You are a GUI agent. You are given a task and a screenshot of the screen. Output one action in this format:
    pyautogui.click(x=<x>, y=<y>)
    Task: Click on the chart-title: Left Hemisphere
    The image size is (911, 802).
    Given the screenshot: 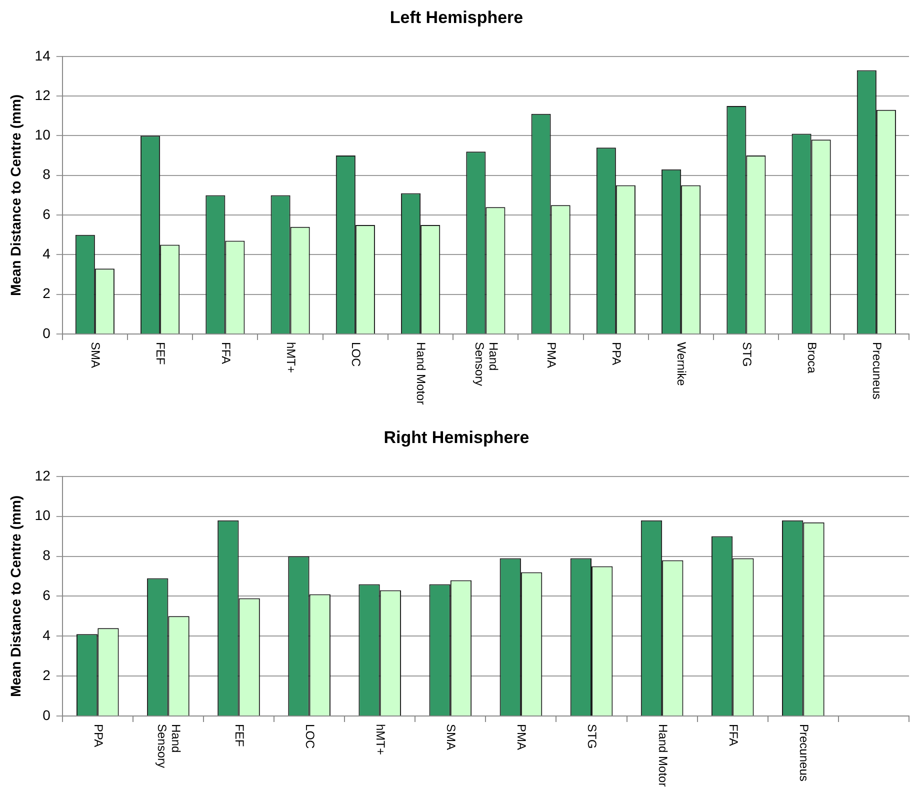 What is the action you would take?
    pyautogui.click(x=457, y=17)
    